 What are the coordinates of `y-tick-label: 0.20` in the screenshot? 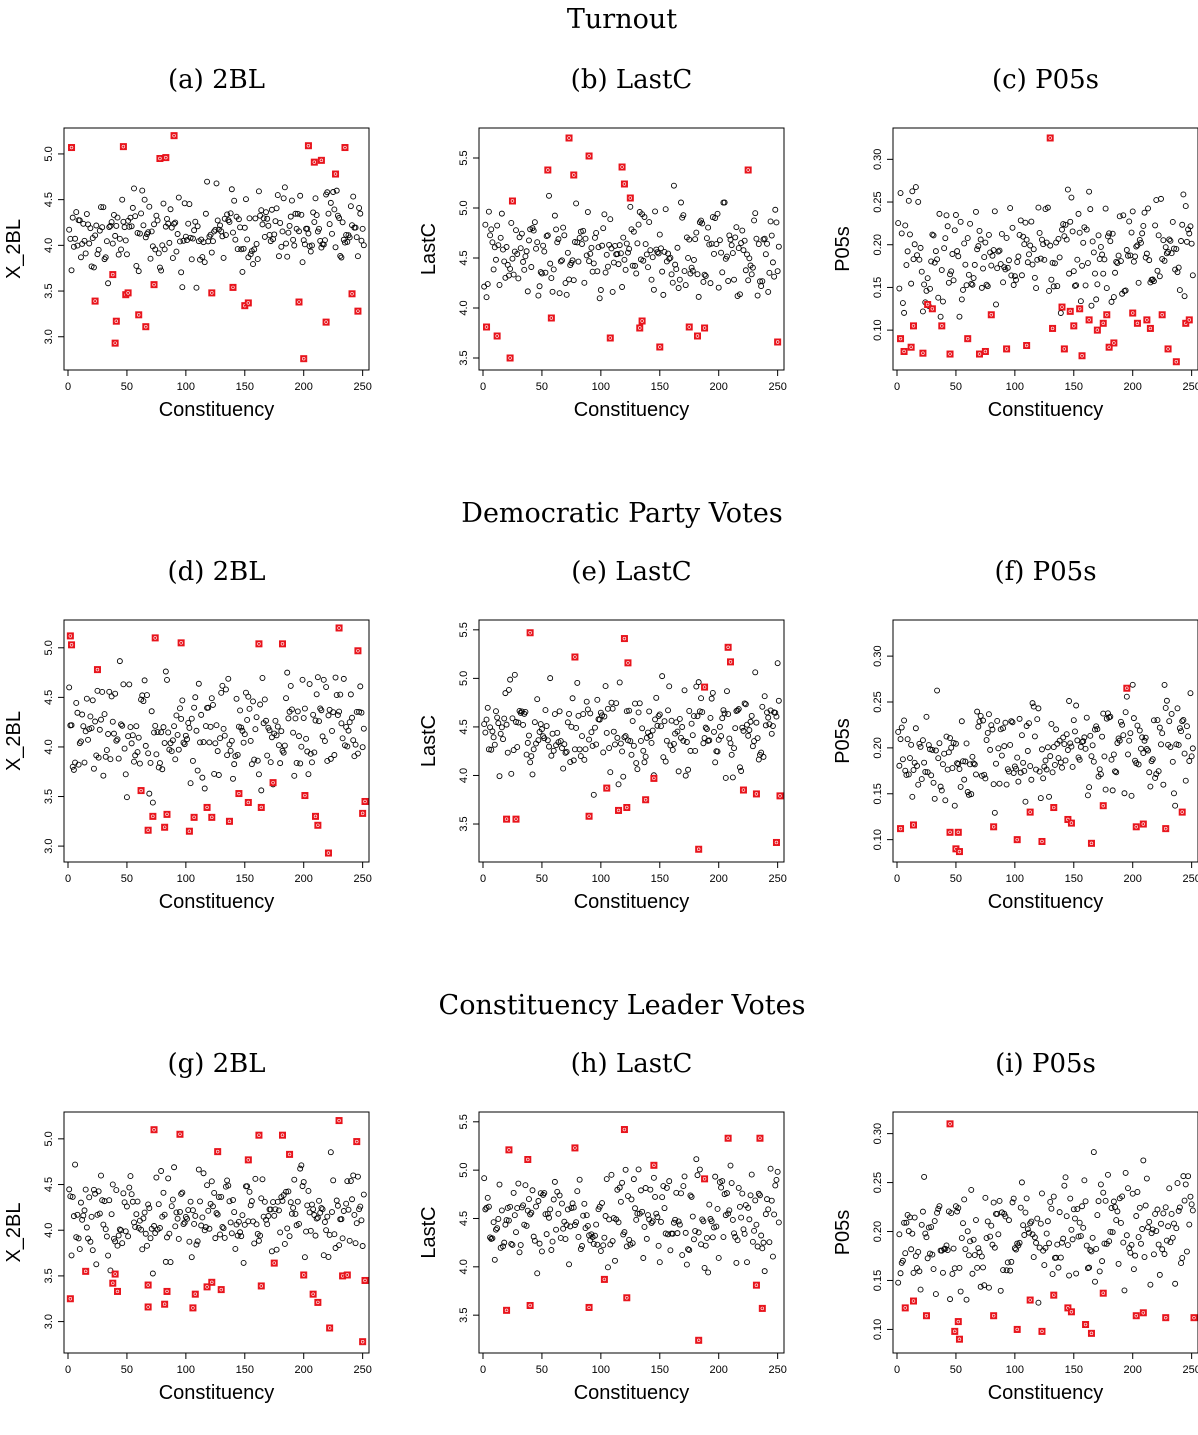 It's located at (878, 244).